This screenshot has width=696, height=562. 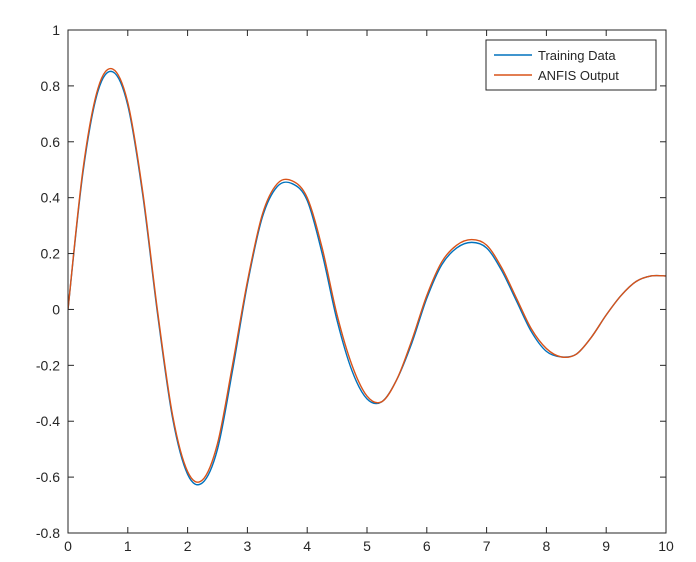 I want to click on x-tick-label: 8, so click(x=547, y=546).